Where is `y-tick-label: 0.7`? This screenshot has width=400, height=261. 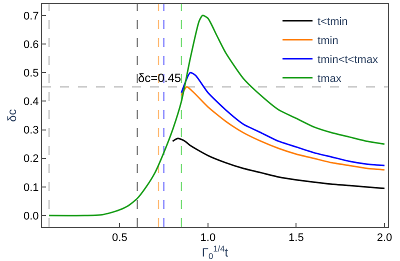
y-tick-label: 0.7 is located at coordinates (31, 16).